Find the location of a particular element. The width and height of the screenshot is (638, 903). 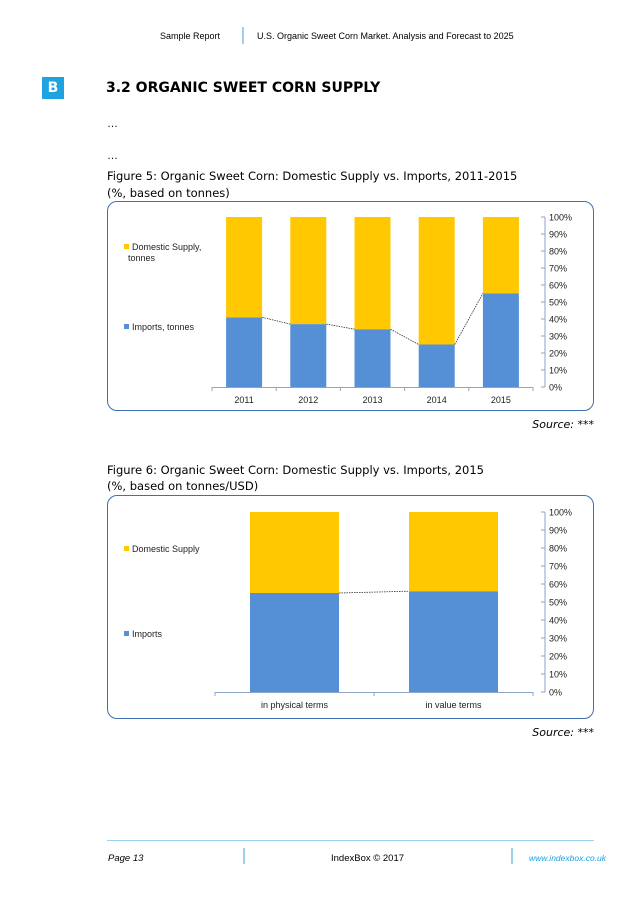

footer-copyright: IndexBox © 2017 is located at coordinates (368, 858).